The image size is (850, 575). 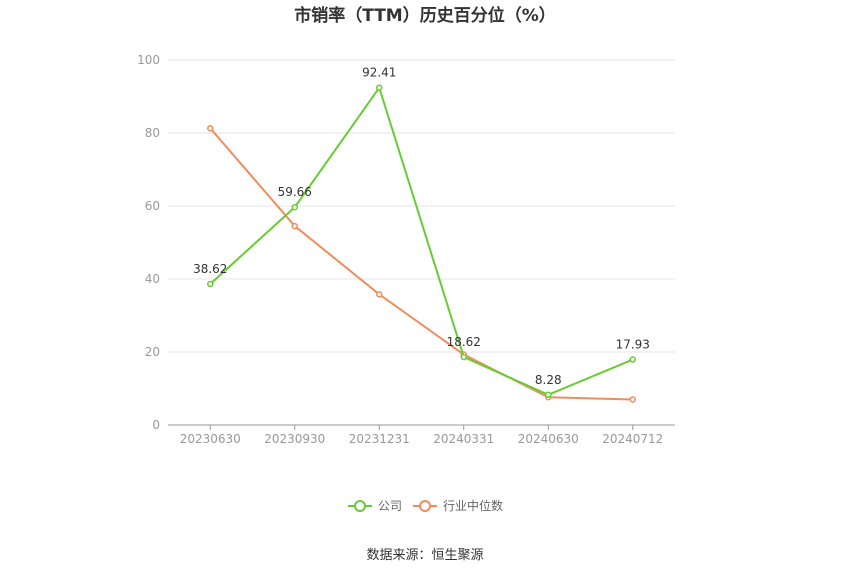 What do you see at coordinates (210, 269) in the screenshot?
I see `data-label: 38.62` at bounding box center [210, 269].